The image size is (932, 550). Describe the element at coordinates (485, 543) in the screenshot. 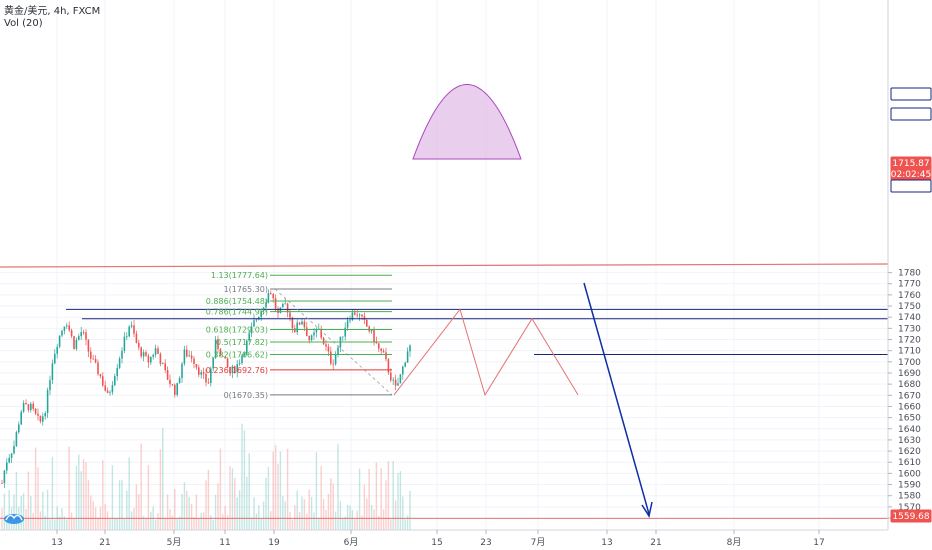

I see `time-tick-label: 23` at that location.